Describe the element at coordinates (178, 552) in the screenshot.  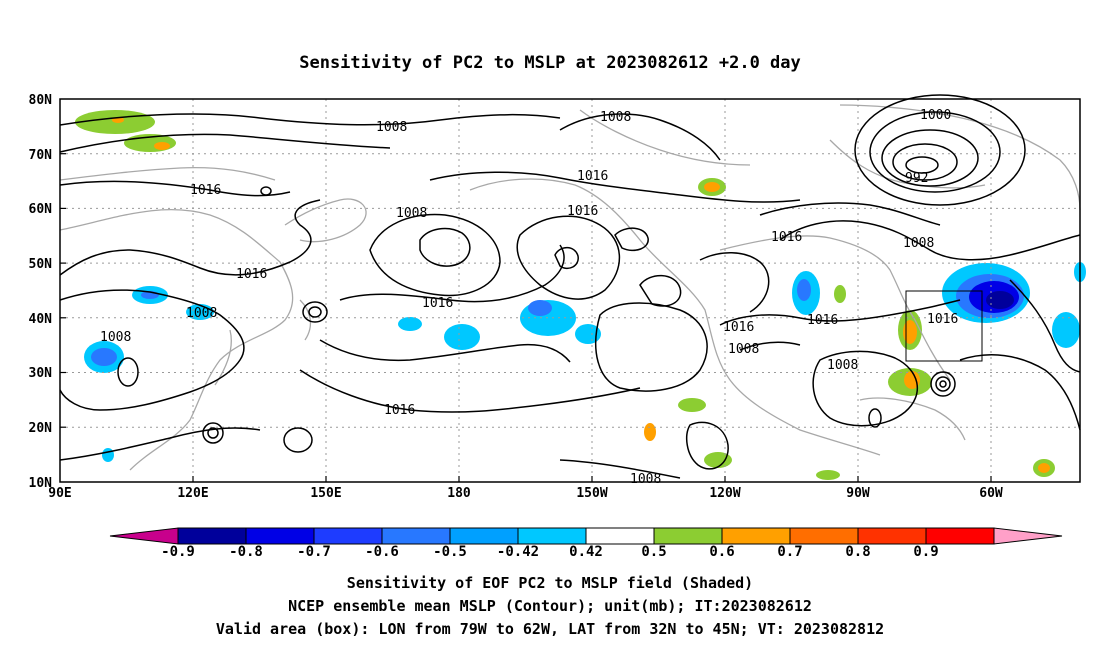
I see `colorbar-label: -0.9` at that location.